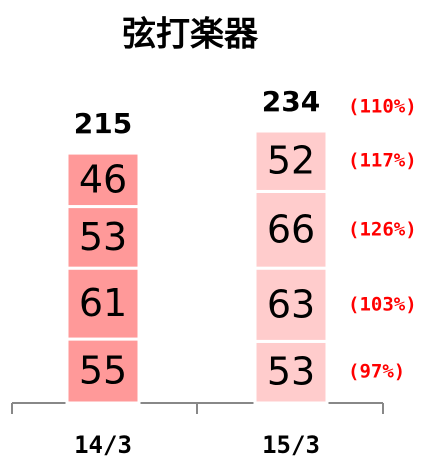 This screenshot has width=441, height=466. Describe the element at coordinates (291, 304) in the screenshot. I see `segment-label: 63` at that location.